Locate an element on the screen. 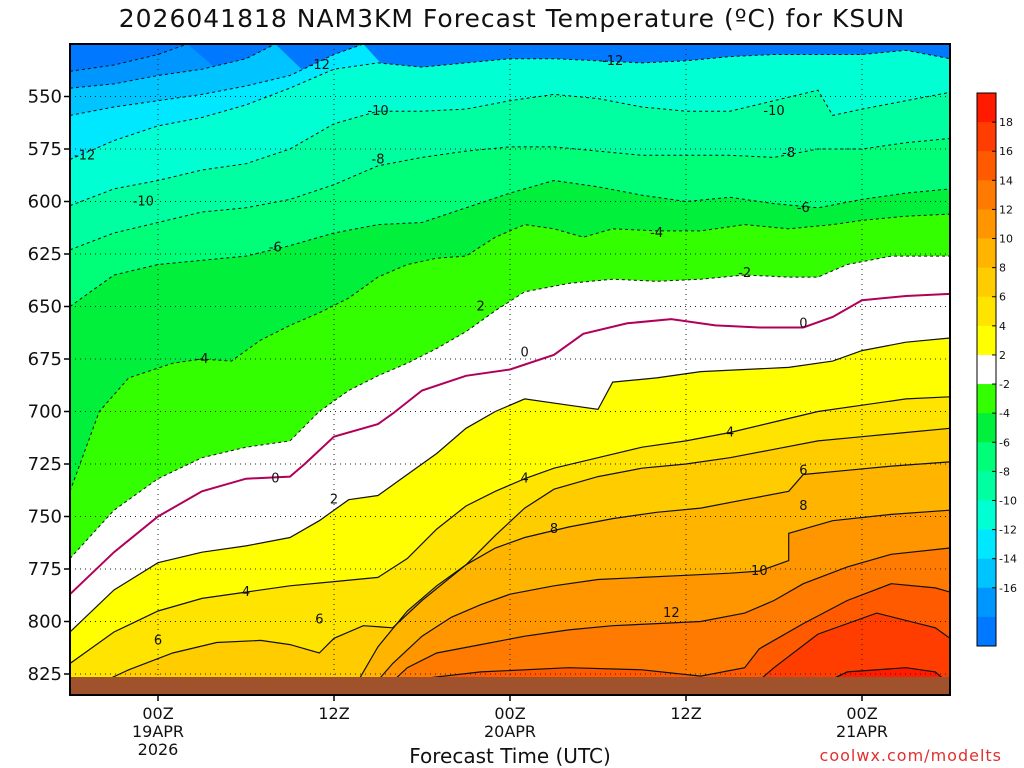 This screenshot has width=1024, height=768. colorbar-tick-label: 10 is located at coordinates (1006, 239).